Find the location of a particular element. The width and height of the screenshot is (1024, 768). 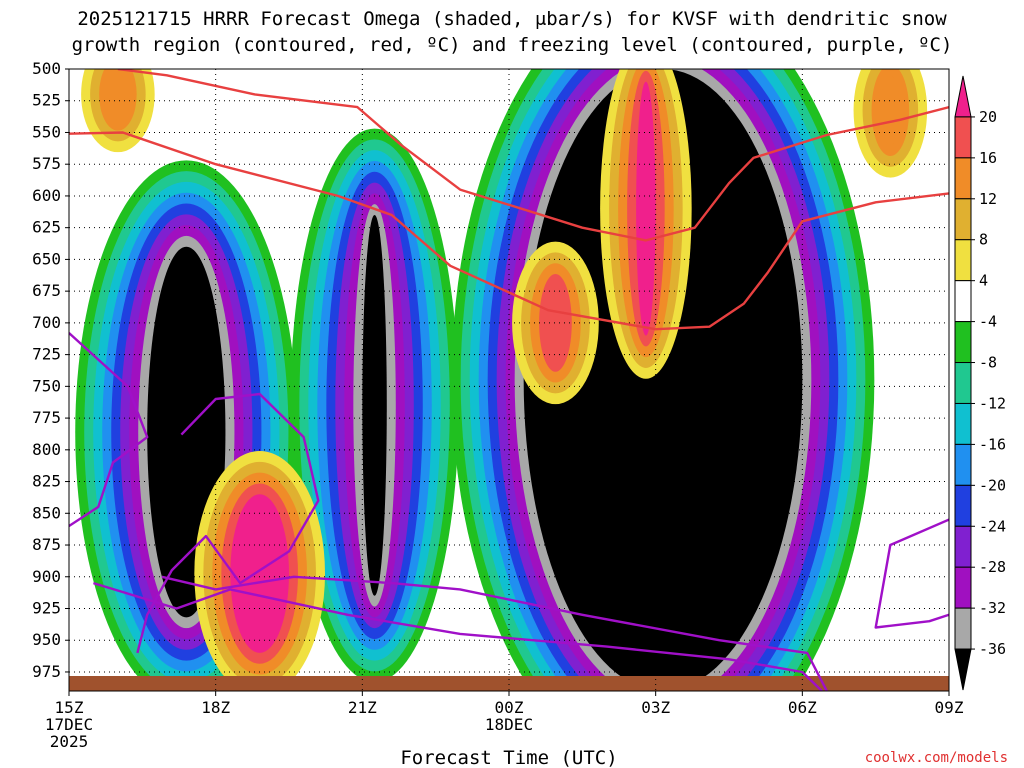

colorbar-label: -8 is located at coordinates (988, 363).